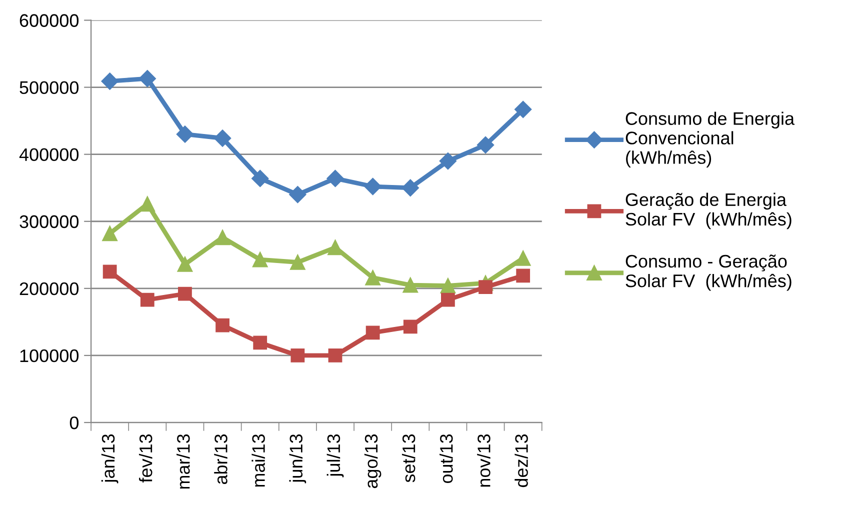 The height and width of the screenshot is (506, 867). What do you see at coordinates (49, 289) in the screenshot?
I see `y-tick-label: 200000` at bounding box center [49, 289].